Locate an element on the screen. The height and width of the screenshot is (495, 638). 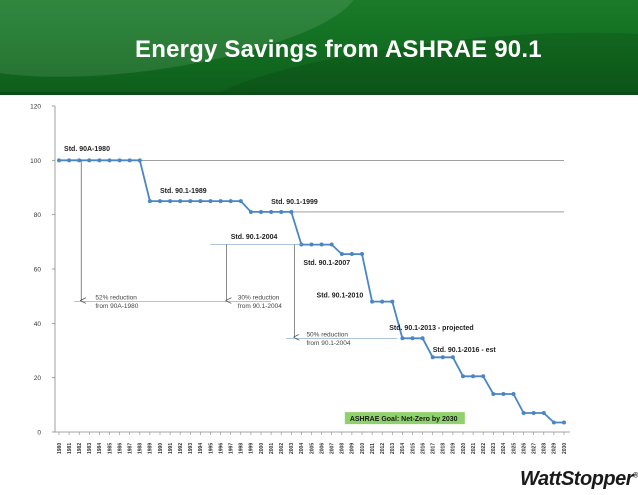
x-tick-label: 2003 is located at coordinates (292, 448).